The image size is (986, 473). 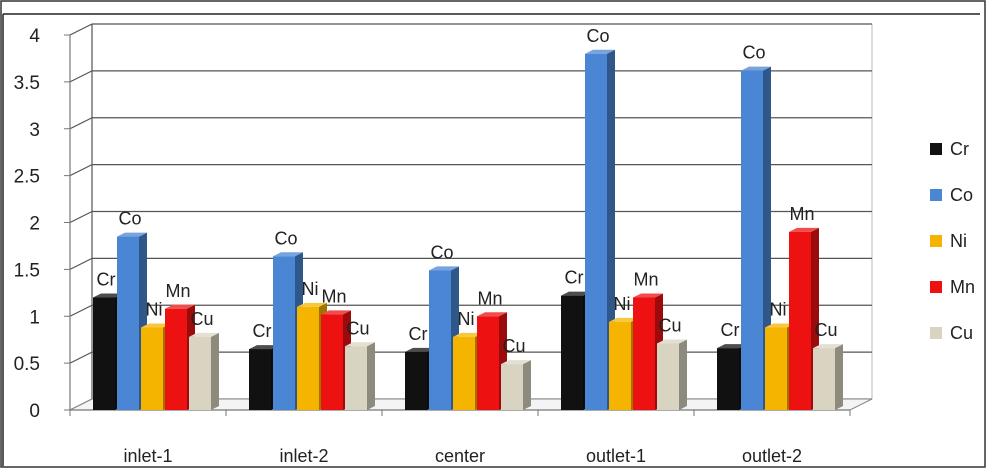 I want to click on legend-item: Co, so click(x=951, y=195).